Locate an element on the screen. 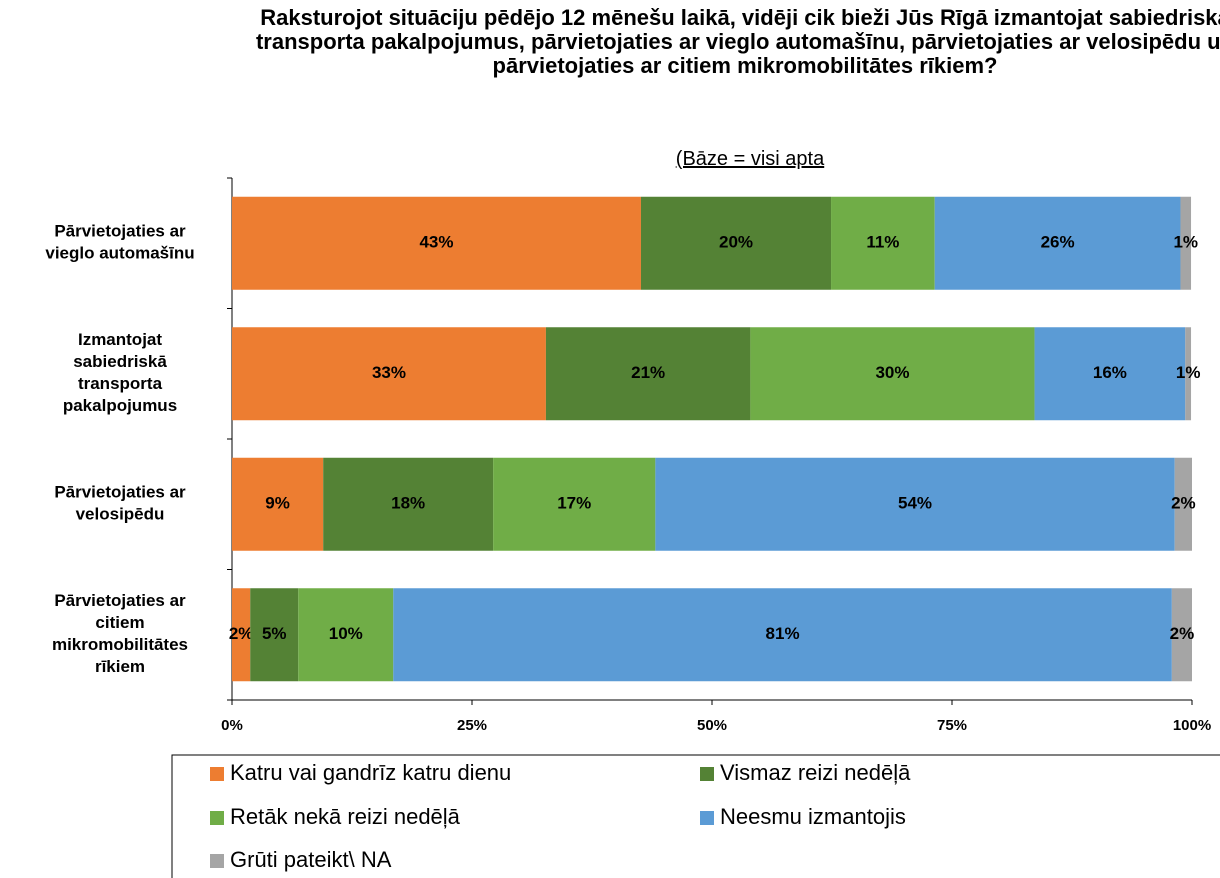 Image resolution: width=1220 pixels, height=878 pixels. data-label: 10% is located at coordinates (346, 633).